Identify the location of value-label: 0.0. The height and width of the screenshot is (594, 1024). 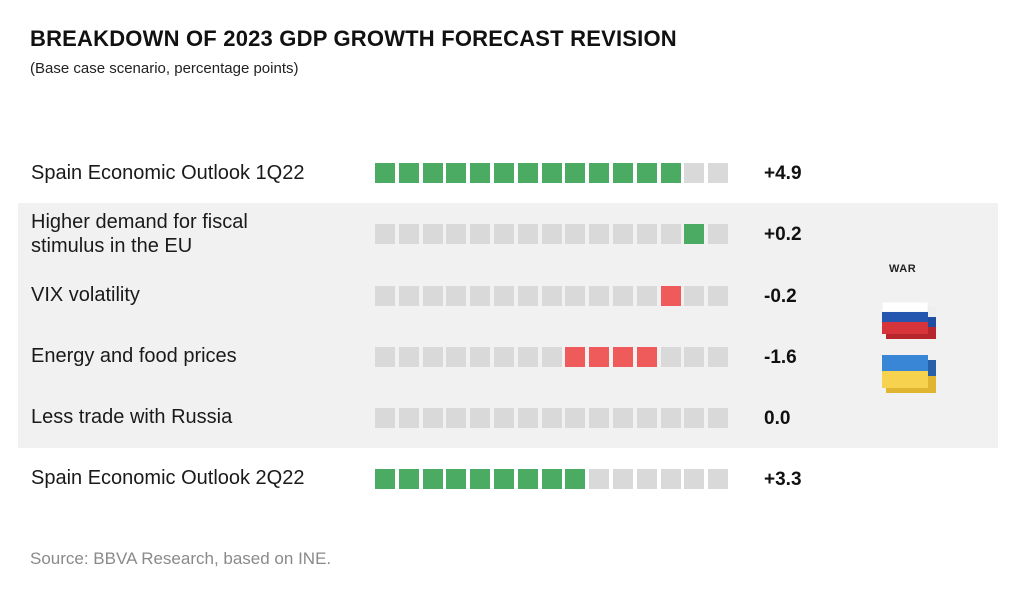
(777, 418).